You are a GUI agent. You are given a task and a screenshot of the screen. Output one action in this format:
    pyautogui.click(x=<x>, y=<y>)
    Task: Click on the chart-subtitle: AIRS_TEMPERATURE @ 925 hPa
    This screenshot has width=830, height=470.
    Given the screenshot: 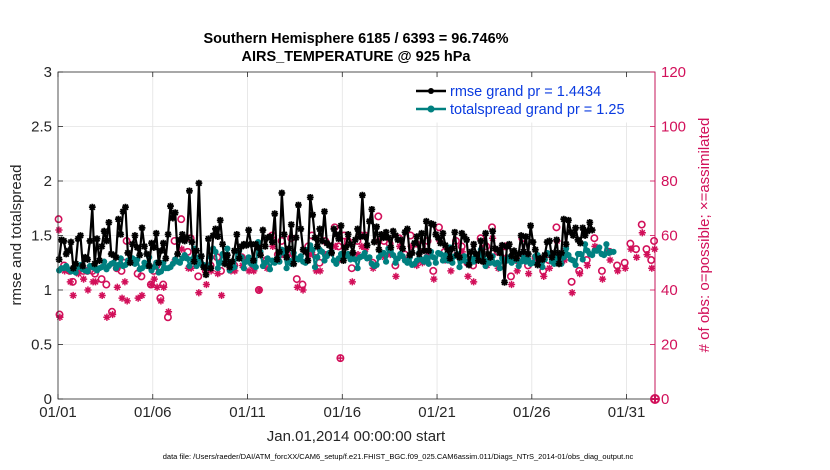 What is the action you would take?
    pyautogui.click(x=356, y=57)
    